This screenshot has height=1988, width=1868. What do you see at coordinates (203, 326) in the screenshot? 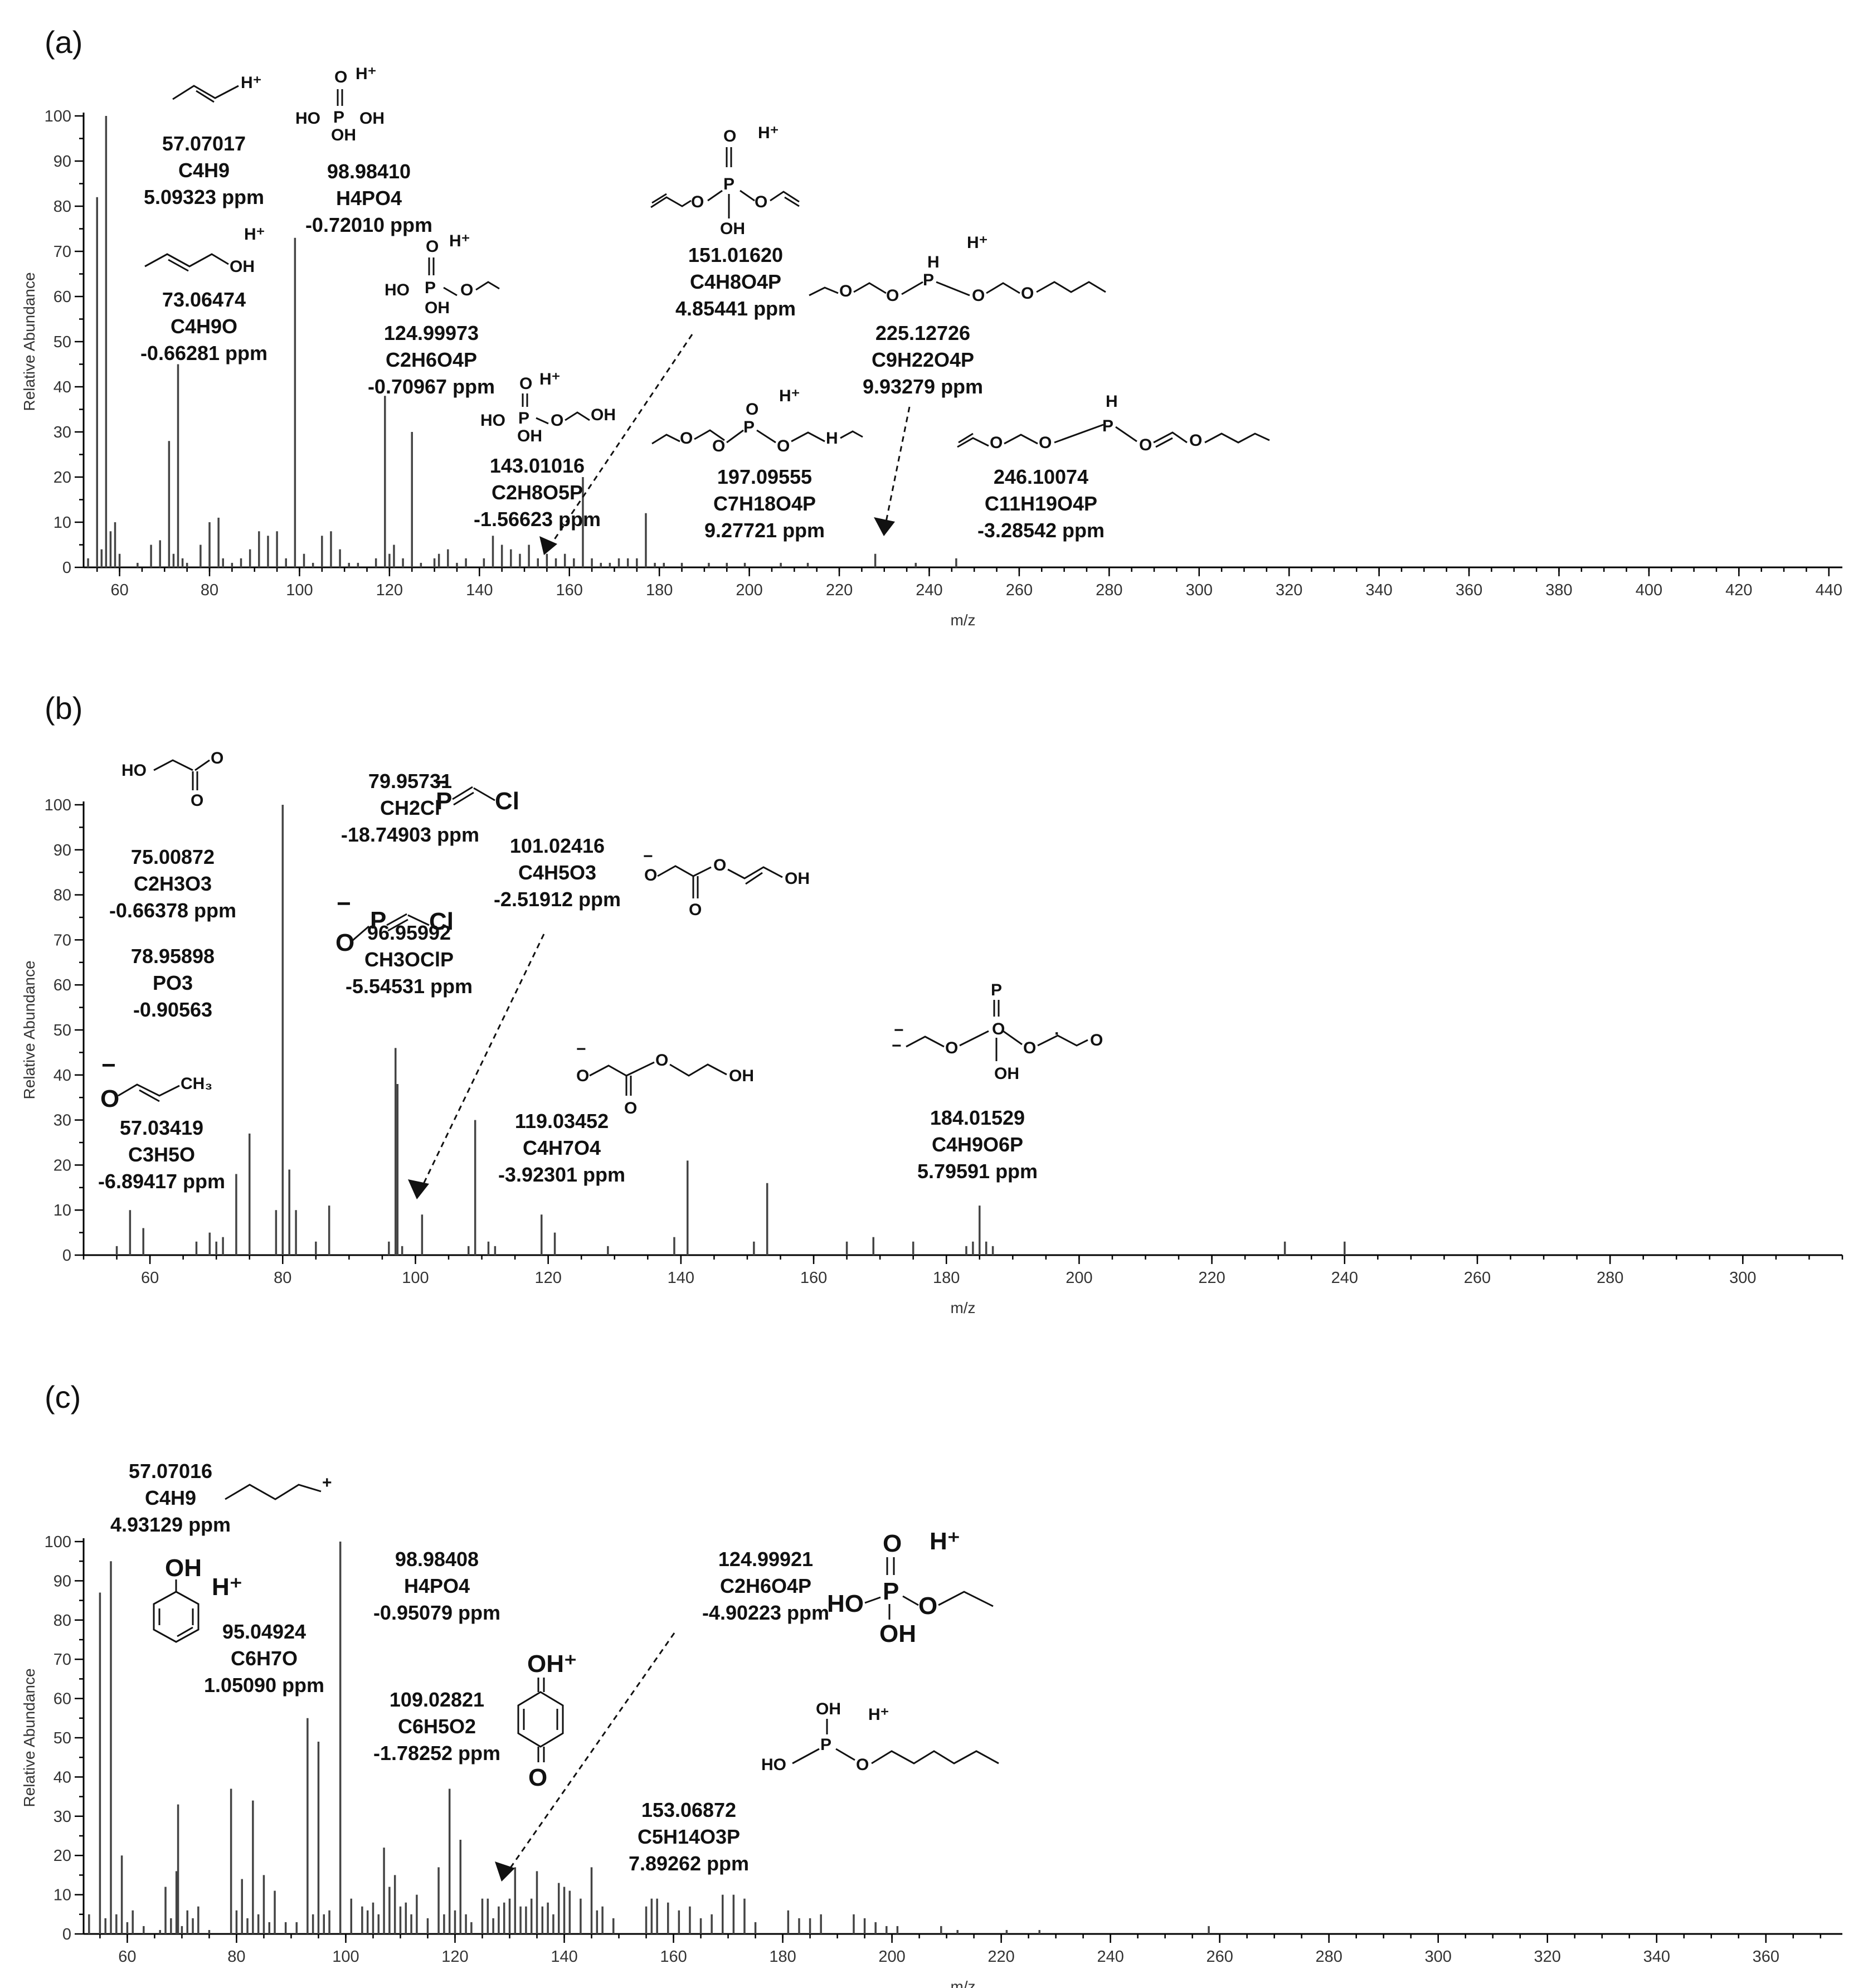
I see `peak-annotation: 73.06474 C4H9O -0.66281 ppm` at bounding box center [203, 326].